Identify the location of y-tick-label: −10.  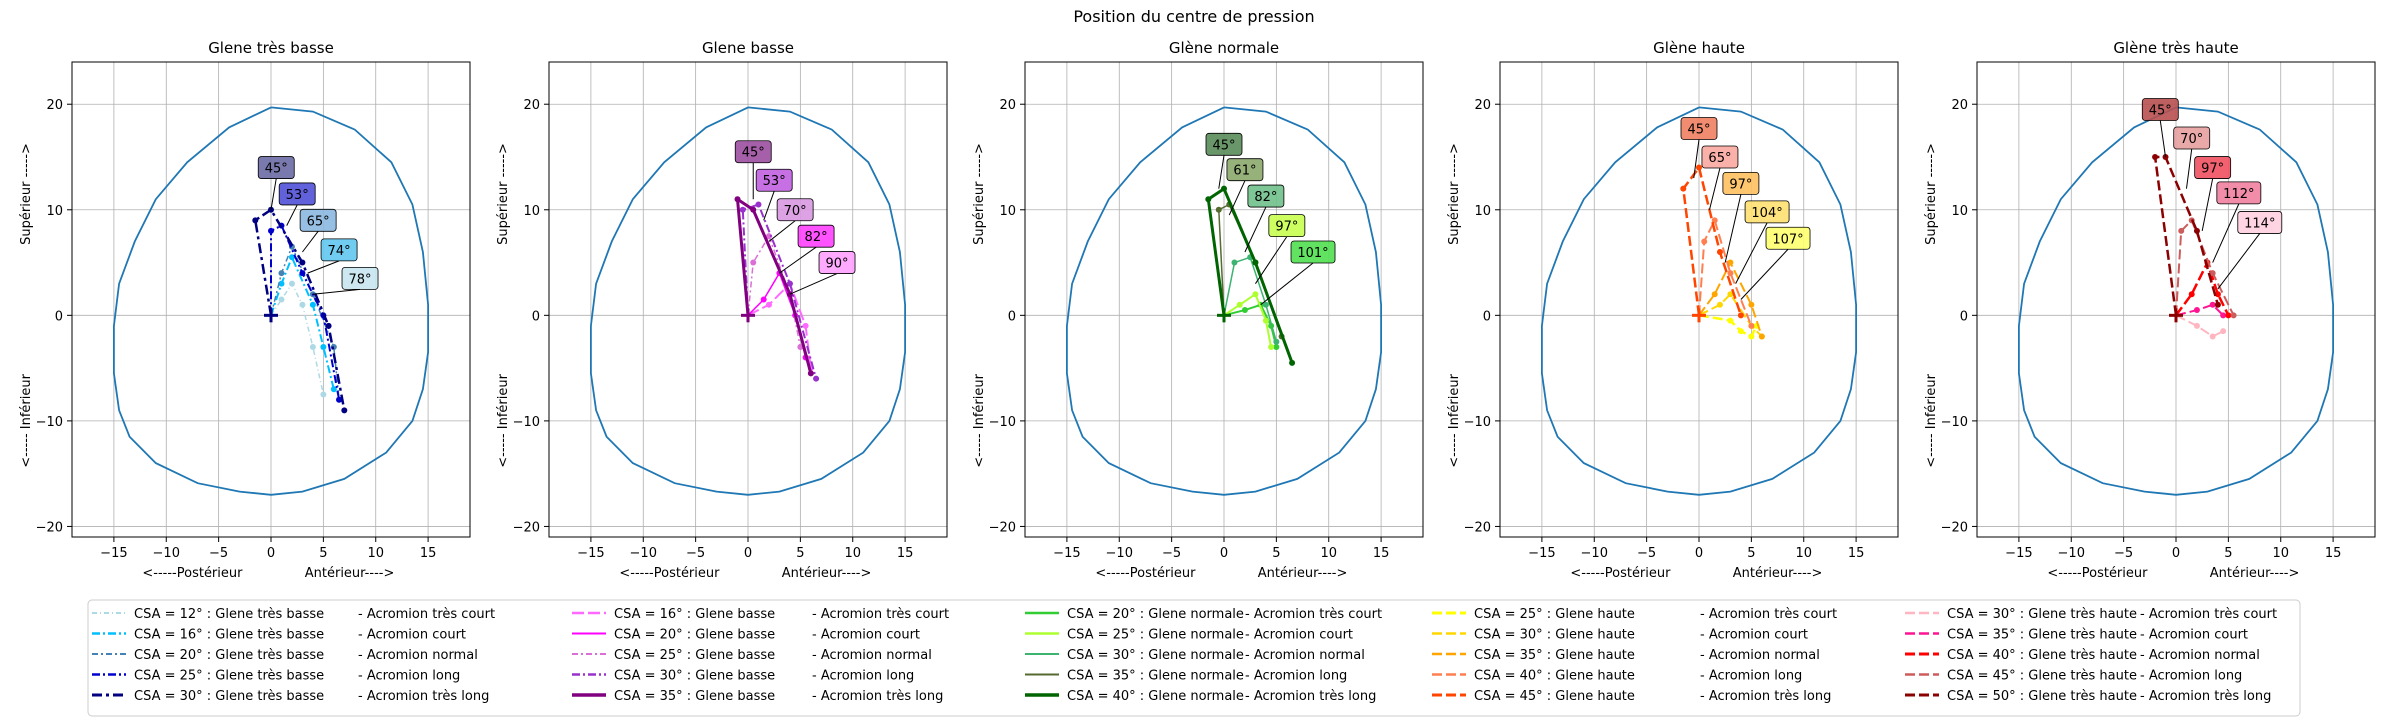
(1477, 422).